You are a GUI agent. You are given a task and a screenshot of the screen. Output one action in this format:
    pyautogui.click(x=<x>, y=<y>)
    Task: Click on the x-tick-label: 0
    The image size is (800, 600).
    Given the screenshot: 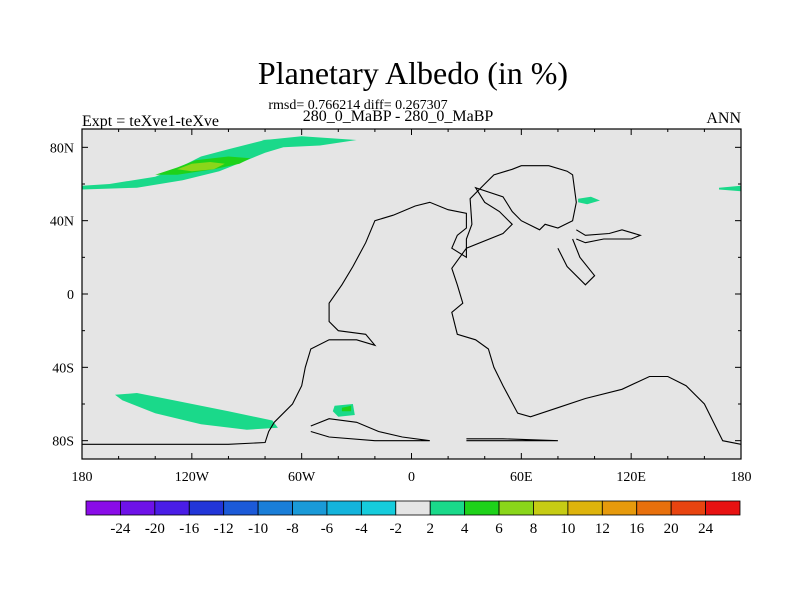 What is the action you would take?
    pyautogui.click(x=411, y=477)
    